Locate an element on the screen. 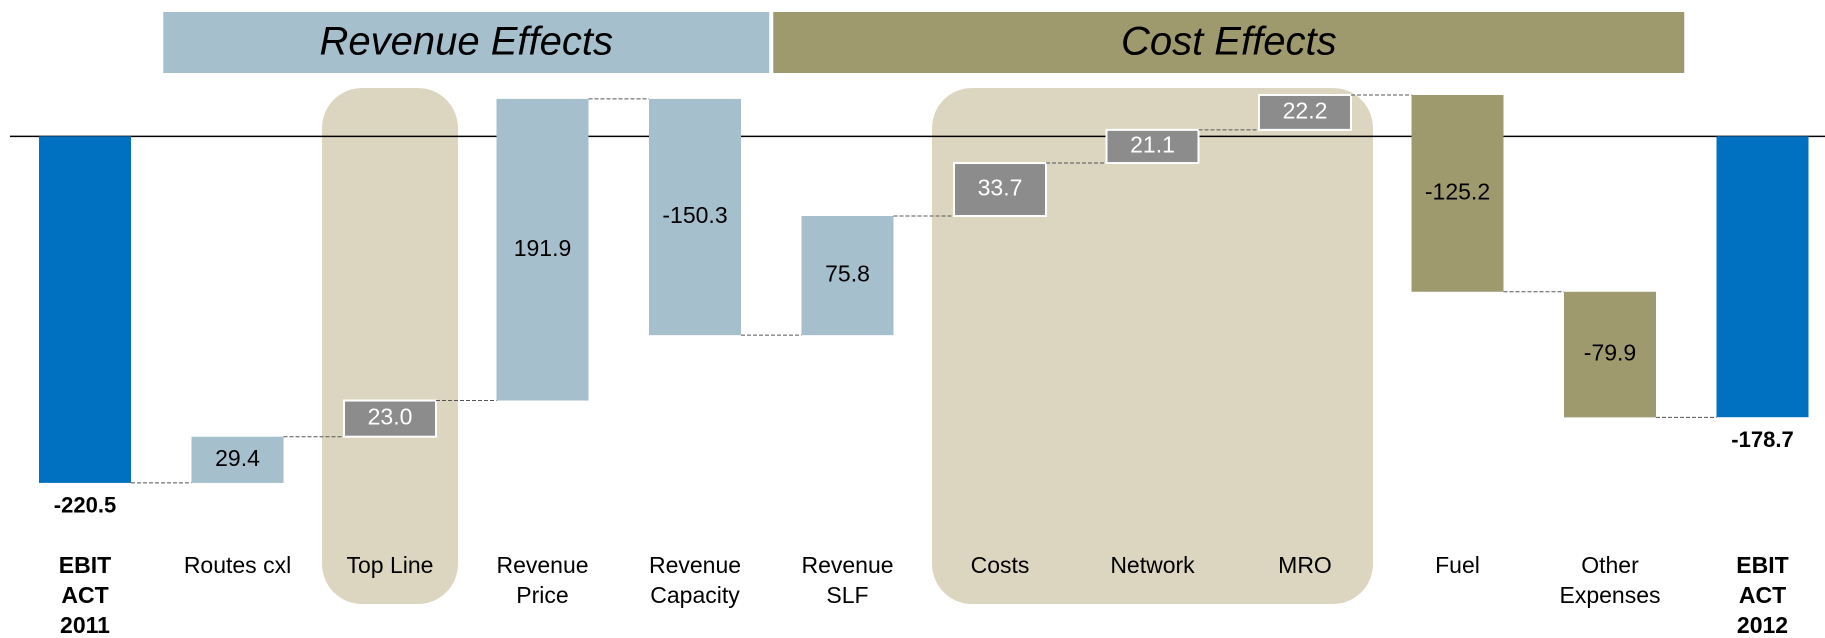 This screenshot has height=638, width=1825. value-label: 21.1 is located at coordinates (1152, 145).